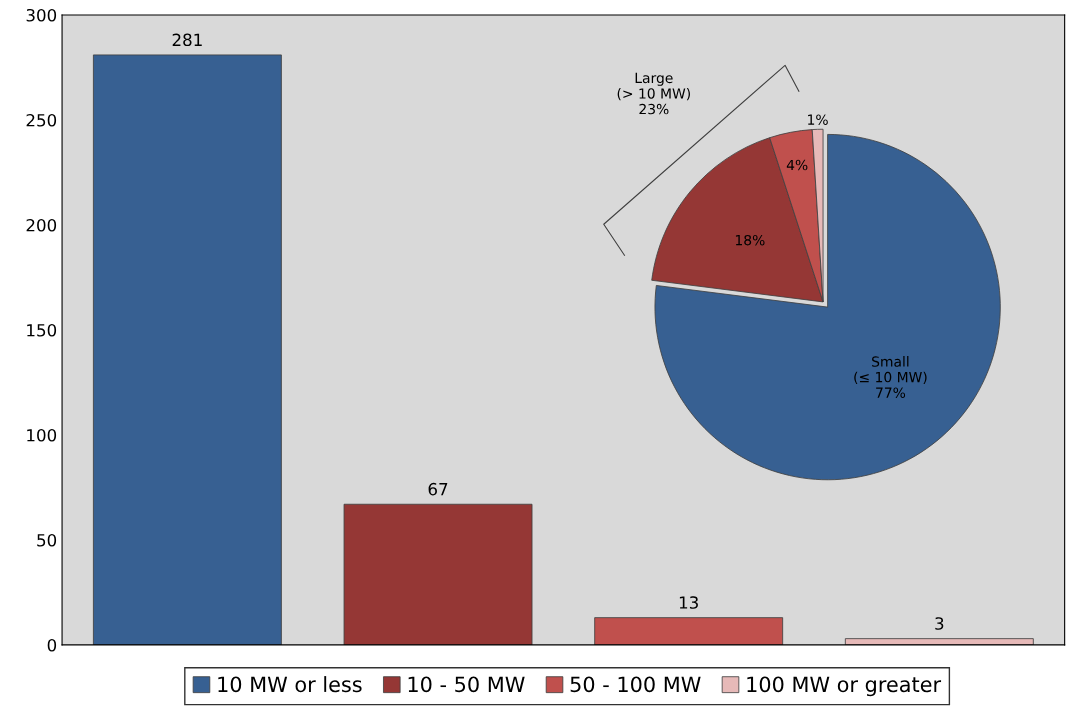 Image resolution: width=1070 pixels, height=715 pixels. Describe the element at coordinates (290, 684) in the screenshot. I see `legend-label: 10 MW or less` at that location.